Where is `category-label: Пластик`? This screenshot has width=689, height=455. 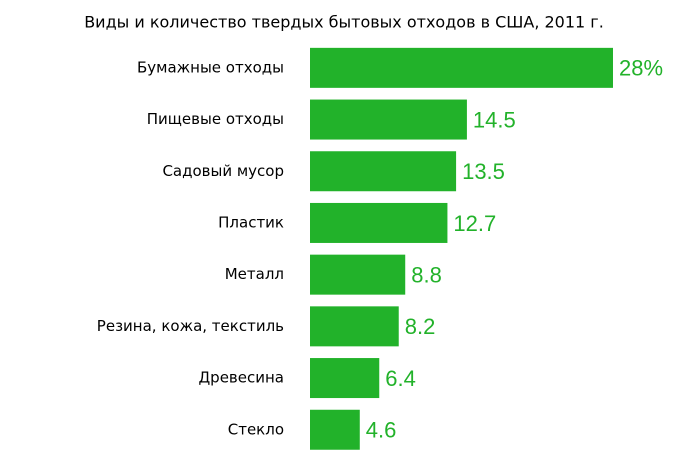 category-label: Пластик is located at coordinates (251, 222).